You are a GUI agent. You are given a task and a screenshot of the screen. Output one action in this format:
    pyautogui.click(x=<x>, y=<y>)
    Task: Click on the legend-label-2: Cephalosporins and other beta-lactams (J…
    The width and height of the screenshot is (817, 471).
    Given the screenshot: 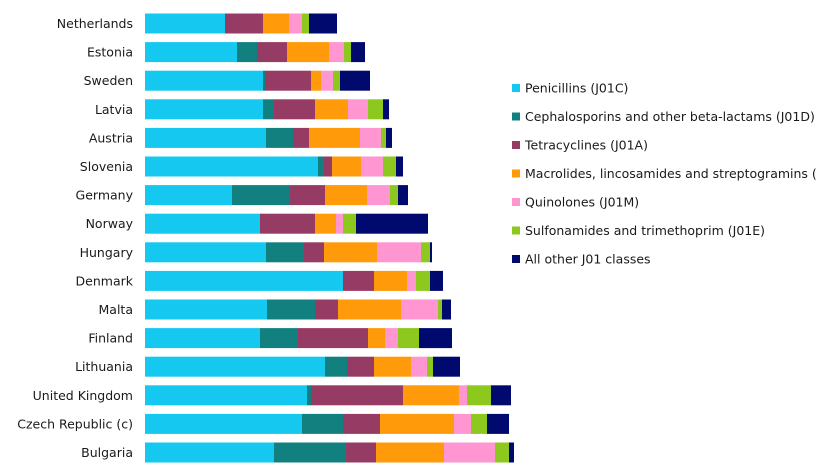 What is the action you would take?
    pyautogui.click(x=670, y=116)
    